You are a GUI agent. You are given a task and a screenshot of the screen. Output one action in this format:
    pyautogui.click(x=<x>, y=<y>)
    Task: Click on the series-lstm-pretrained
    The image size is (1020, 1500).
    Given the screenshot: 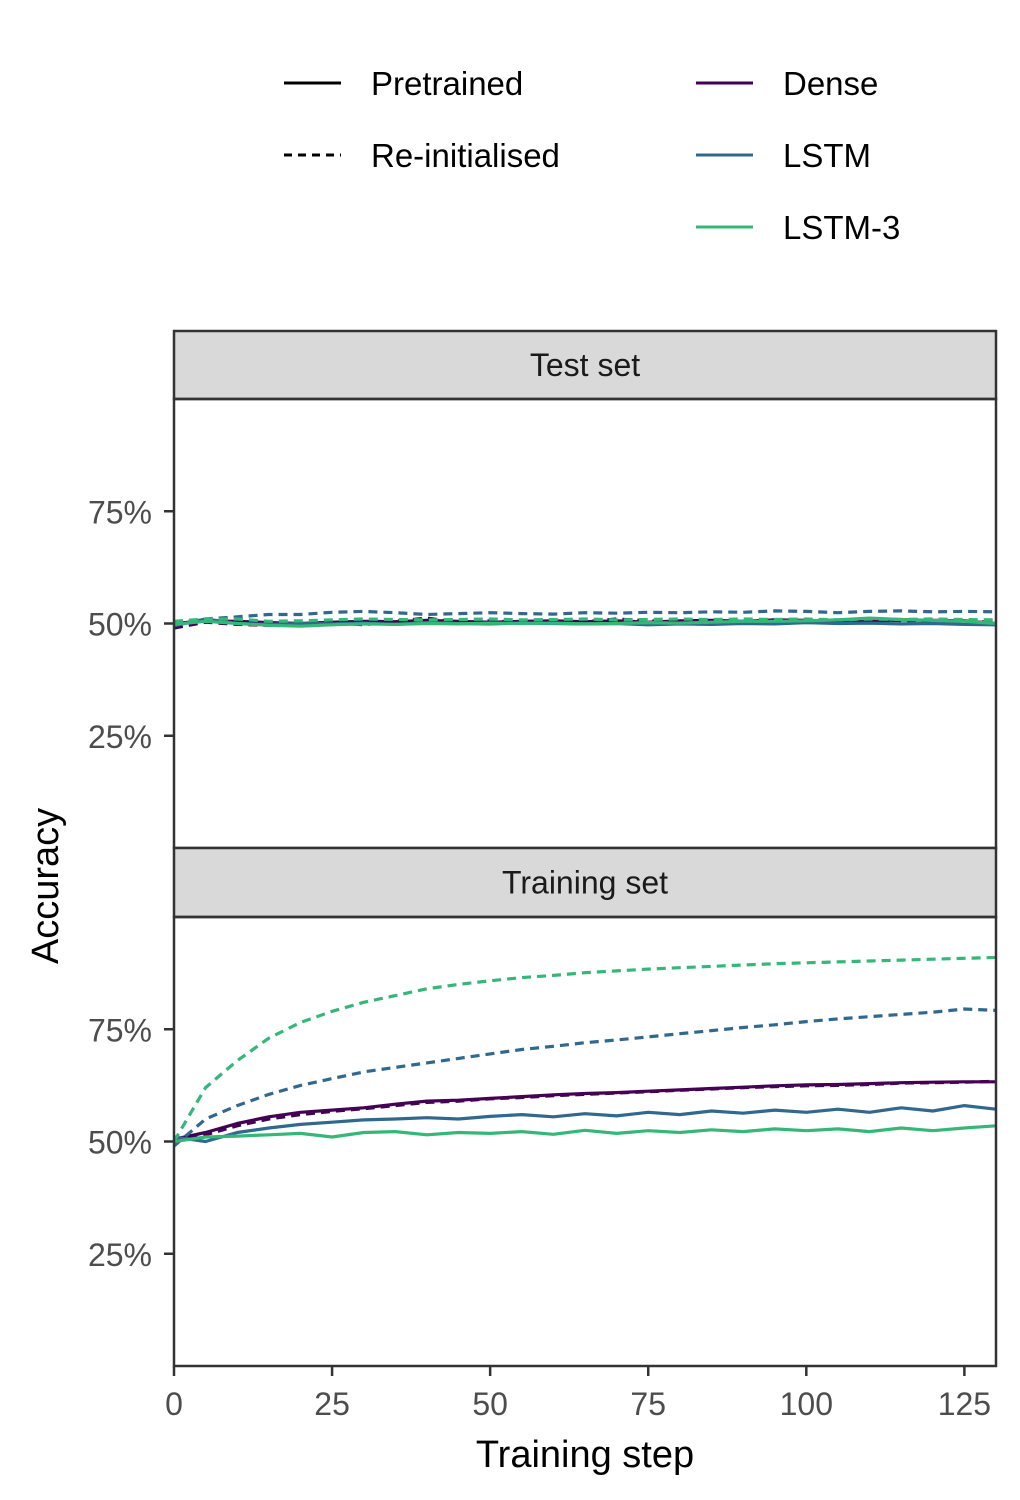 What is the action you would take?
    pyautogui.click(x=585, y=1123)
    